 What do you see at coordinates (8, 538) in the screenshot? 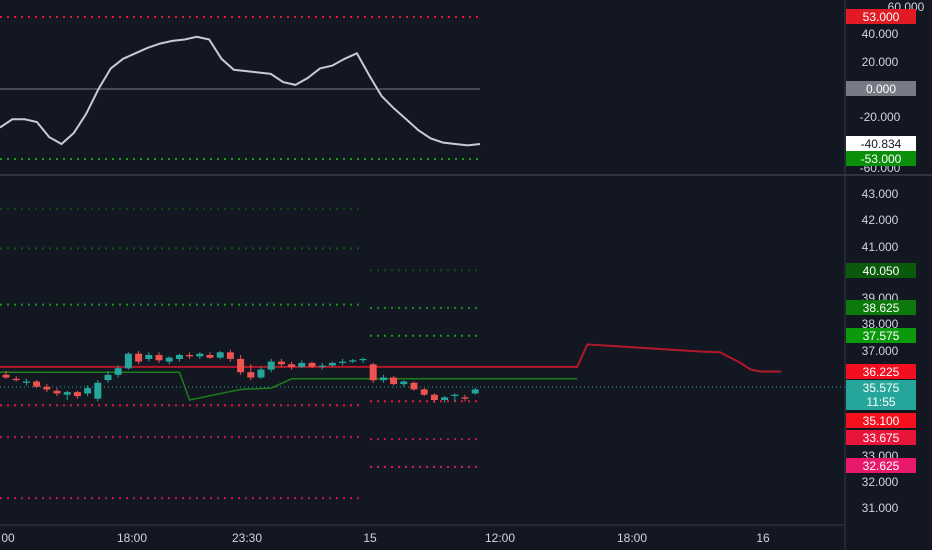
I see `time-tick: 00` at bounding box center [8, 538].